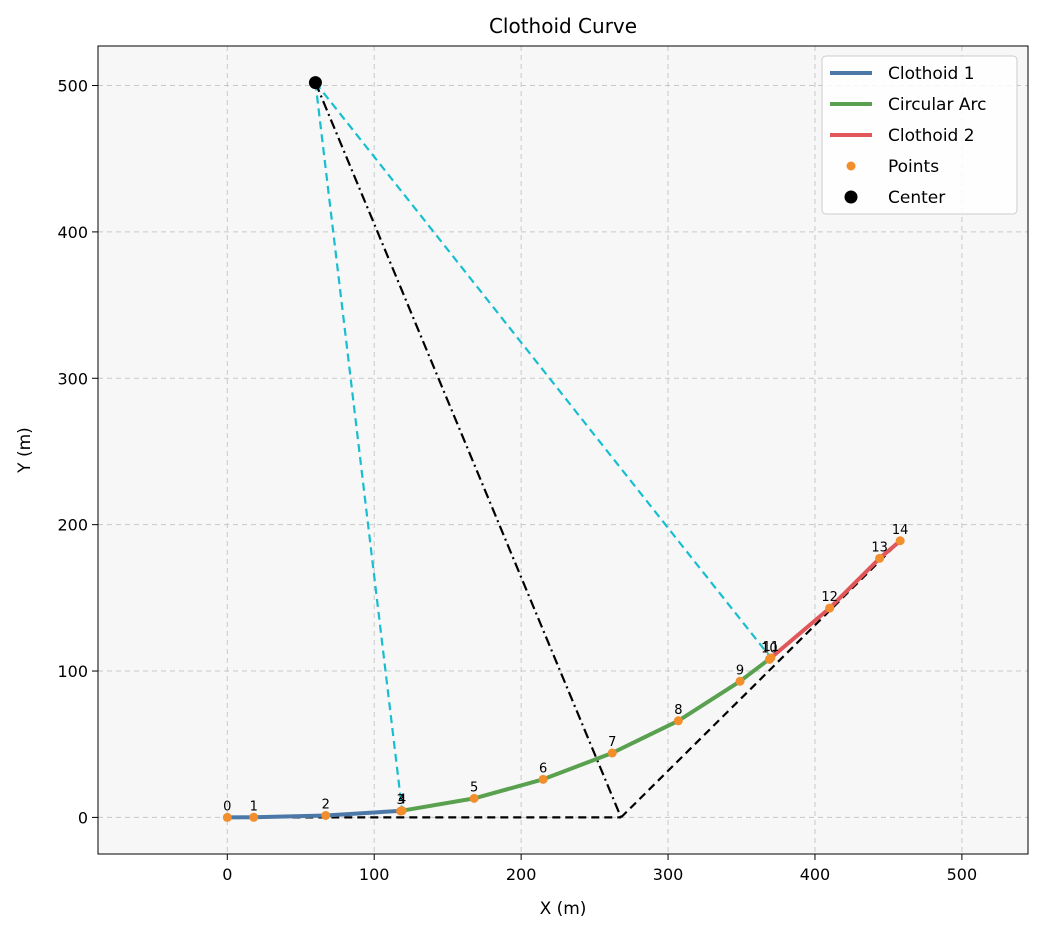  What do you see at coordinates (254, 806) in the screenshot?
I see `point-label: 1` at bounding box center [254, 806].